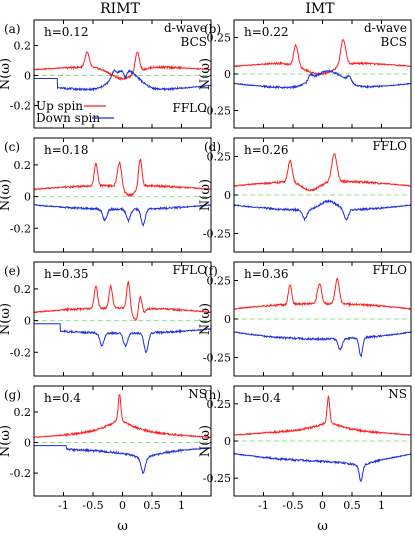 Image resolution: width=415 pixels, height=540 pixels. Describe the element at coordinates (305, 319) in the screenshot. I see `panel-f: 0.25 0 -0.25 (f) h=0.36 FFLO N(ω)` at that location.